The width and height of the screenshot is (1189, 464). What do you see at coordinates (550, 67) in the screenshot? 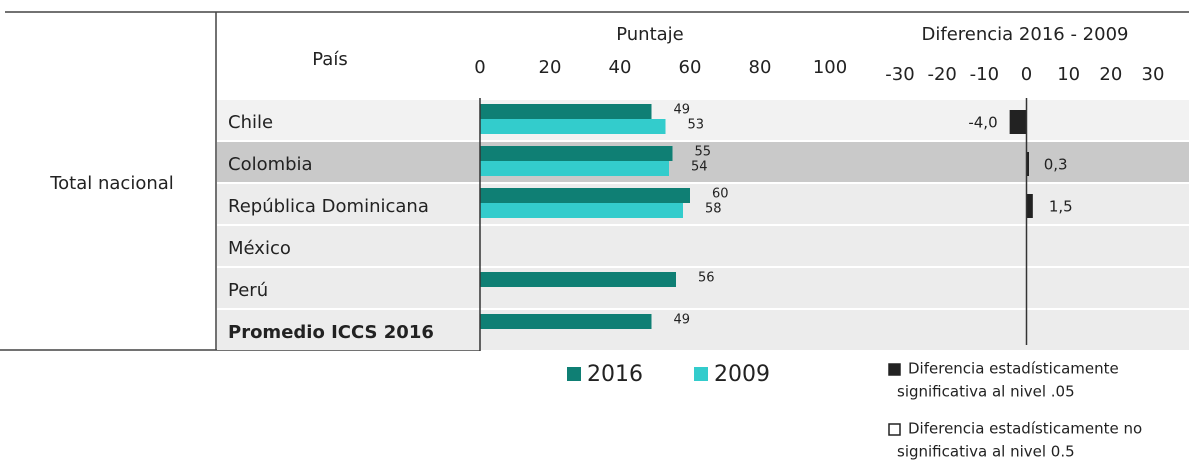
I see `x-tick-label: 20` at bounding box center [550, 67].